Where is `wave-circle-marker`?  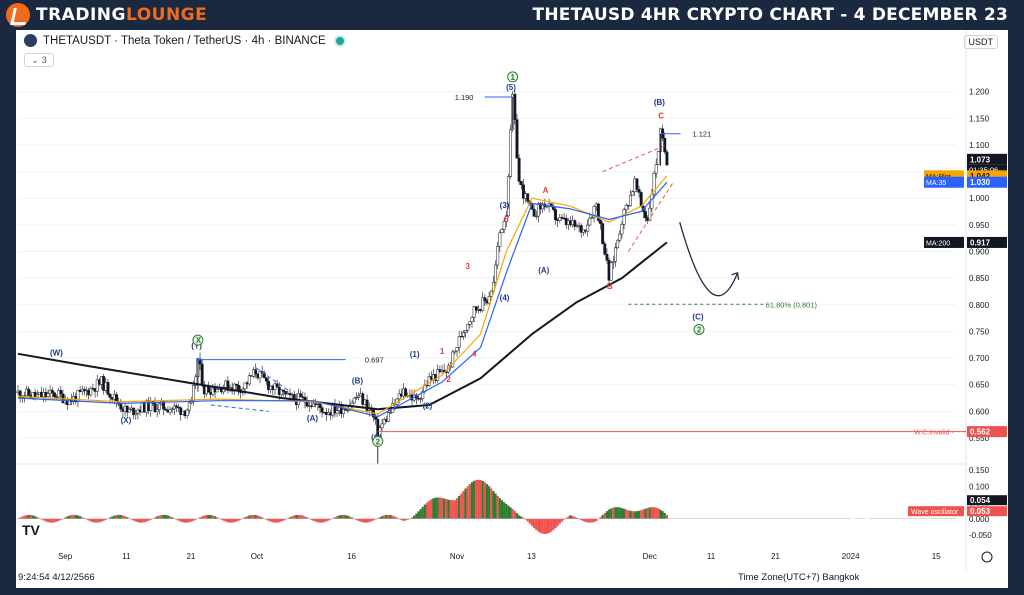
wave-circle-marker is located at coordinates (378, 441).